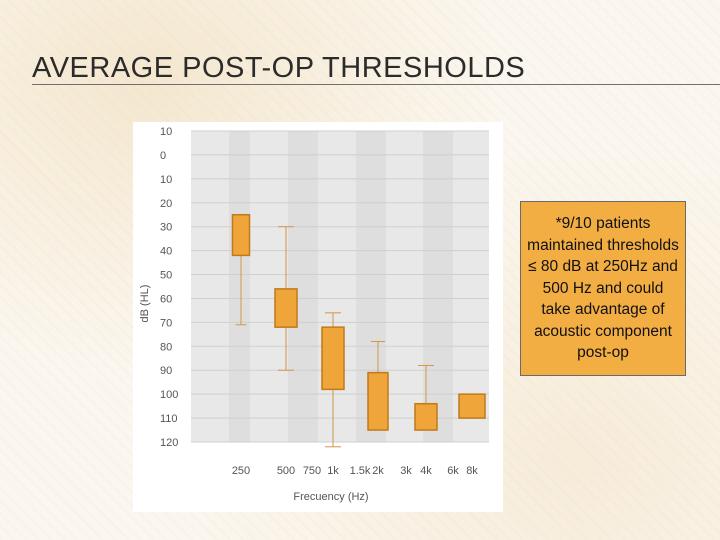  What do you see at coordinates (145, 304) in the screenshot?
I see `y-axis-label: dB (HL)` at bounding box center [145, 304].